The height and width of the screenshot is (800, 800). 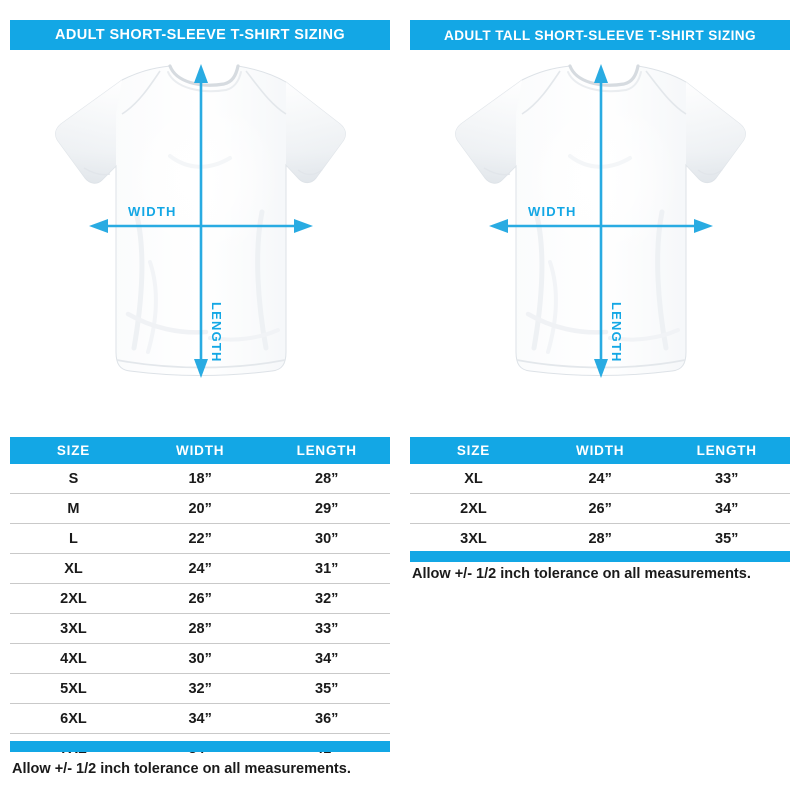 What do you see at coordinates (326, 508) in the screenshot?
I see `cell-length: 29”` at bounding box center [326, 508].